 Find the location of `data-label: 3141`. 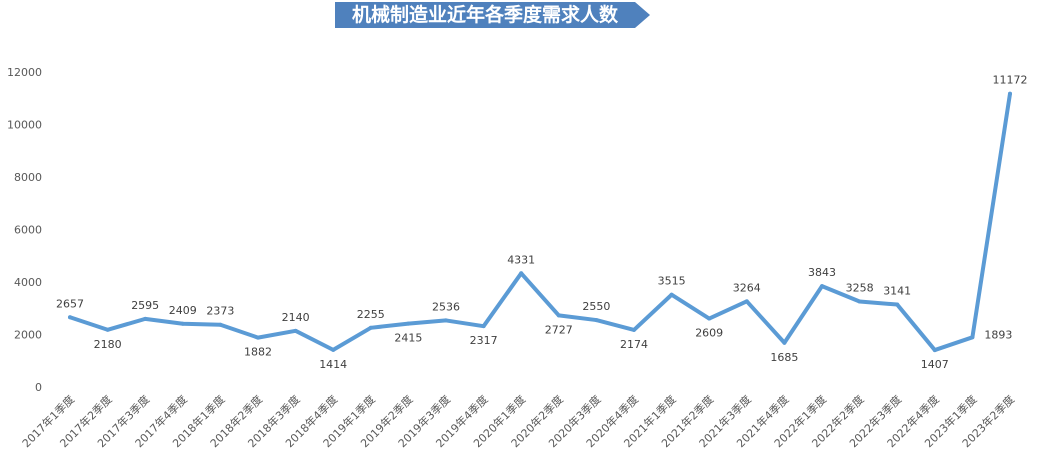

data-label: 3141 is located at coordinates (897, 291).